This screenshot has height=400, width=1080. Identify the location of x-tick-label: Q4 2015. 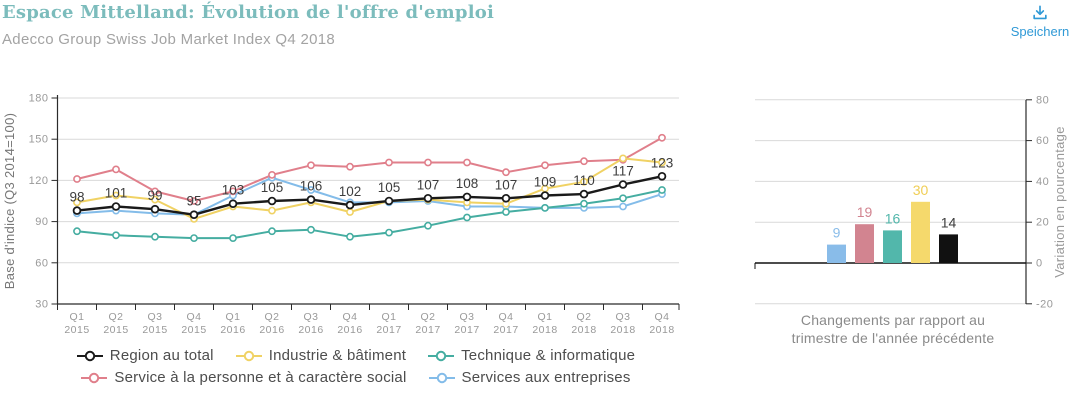
(193, 323).